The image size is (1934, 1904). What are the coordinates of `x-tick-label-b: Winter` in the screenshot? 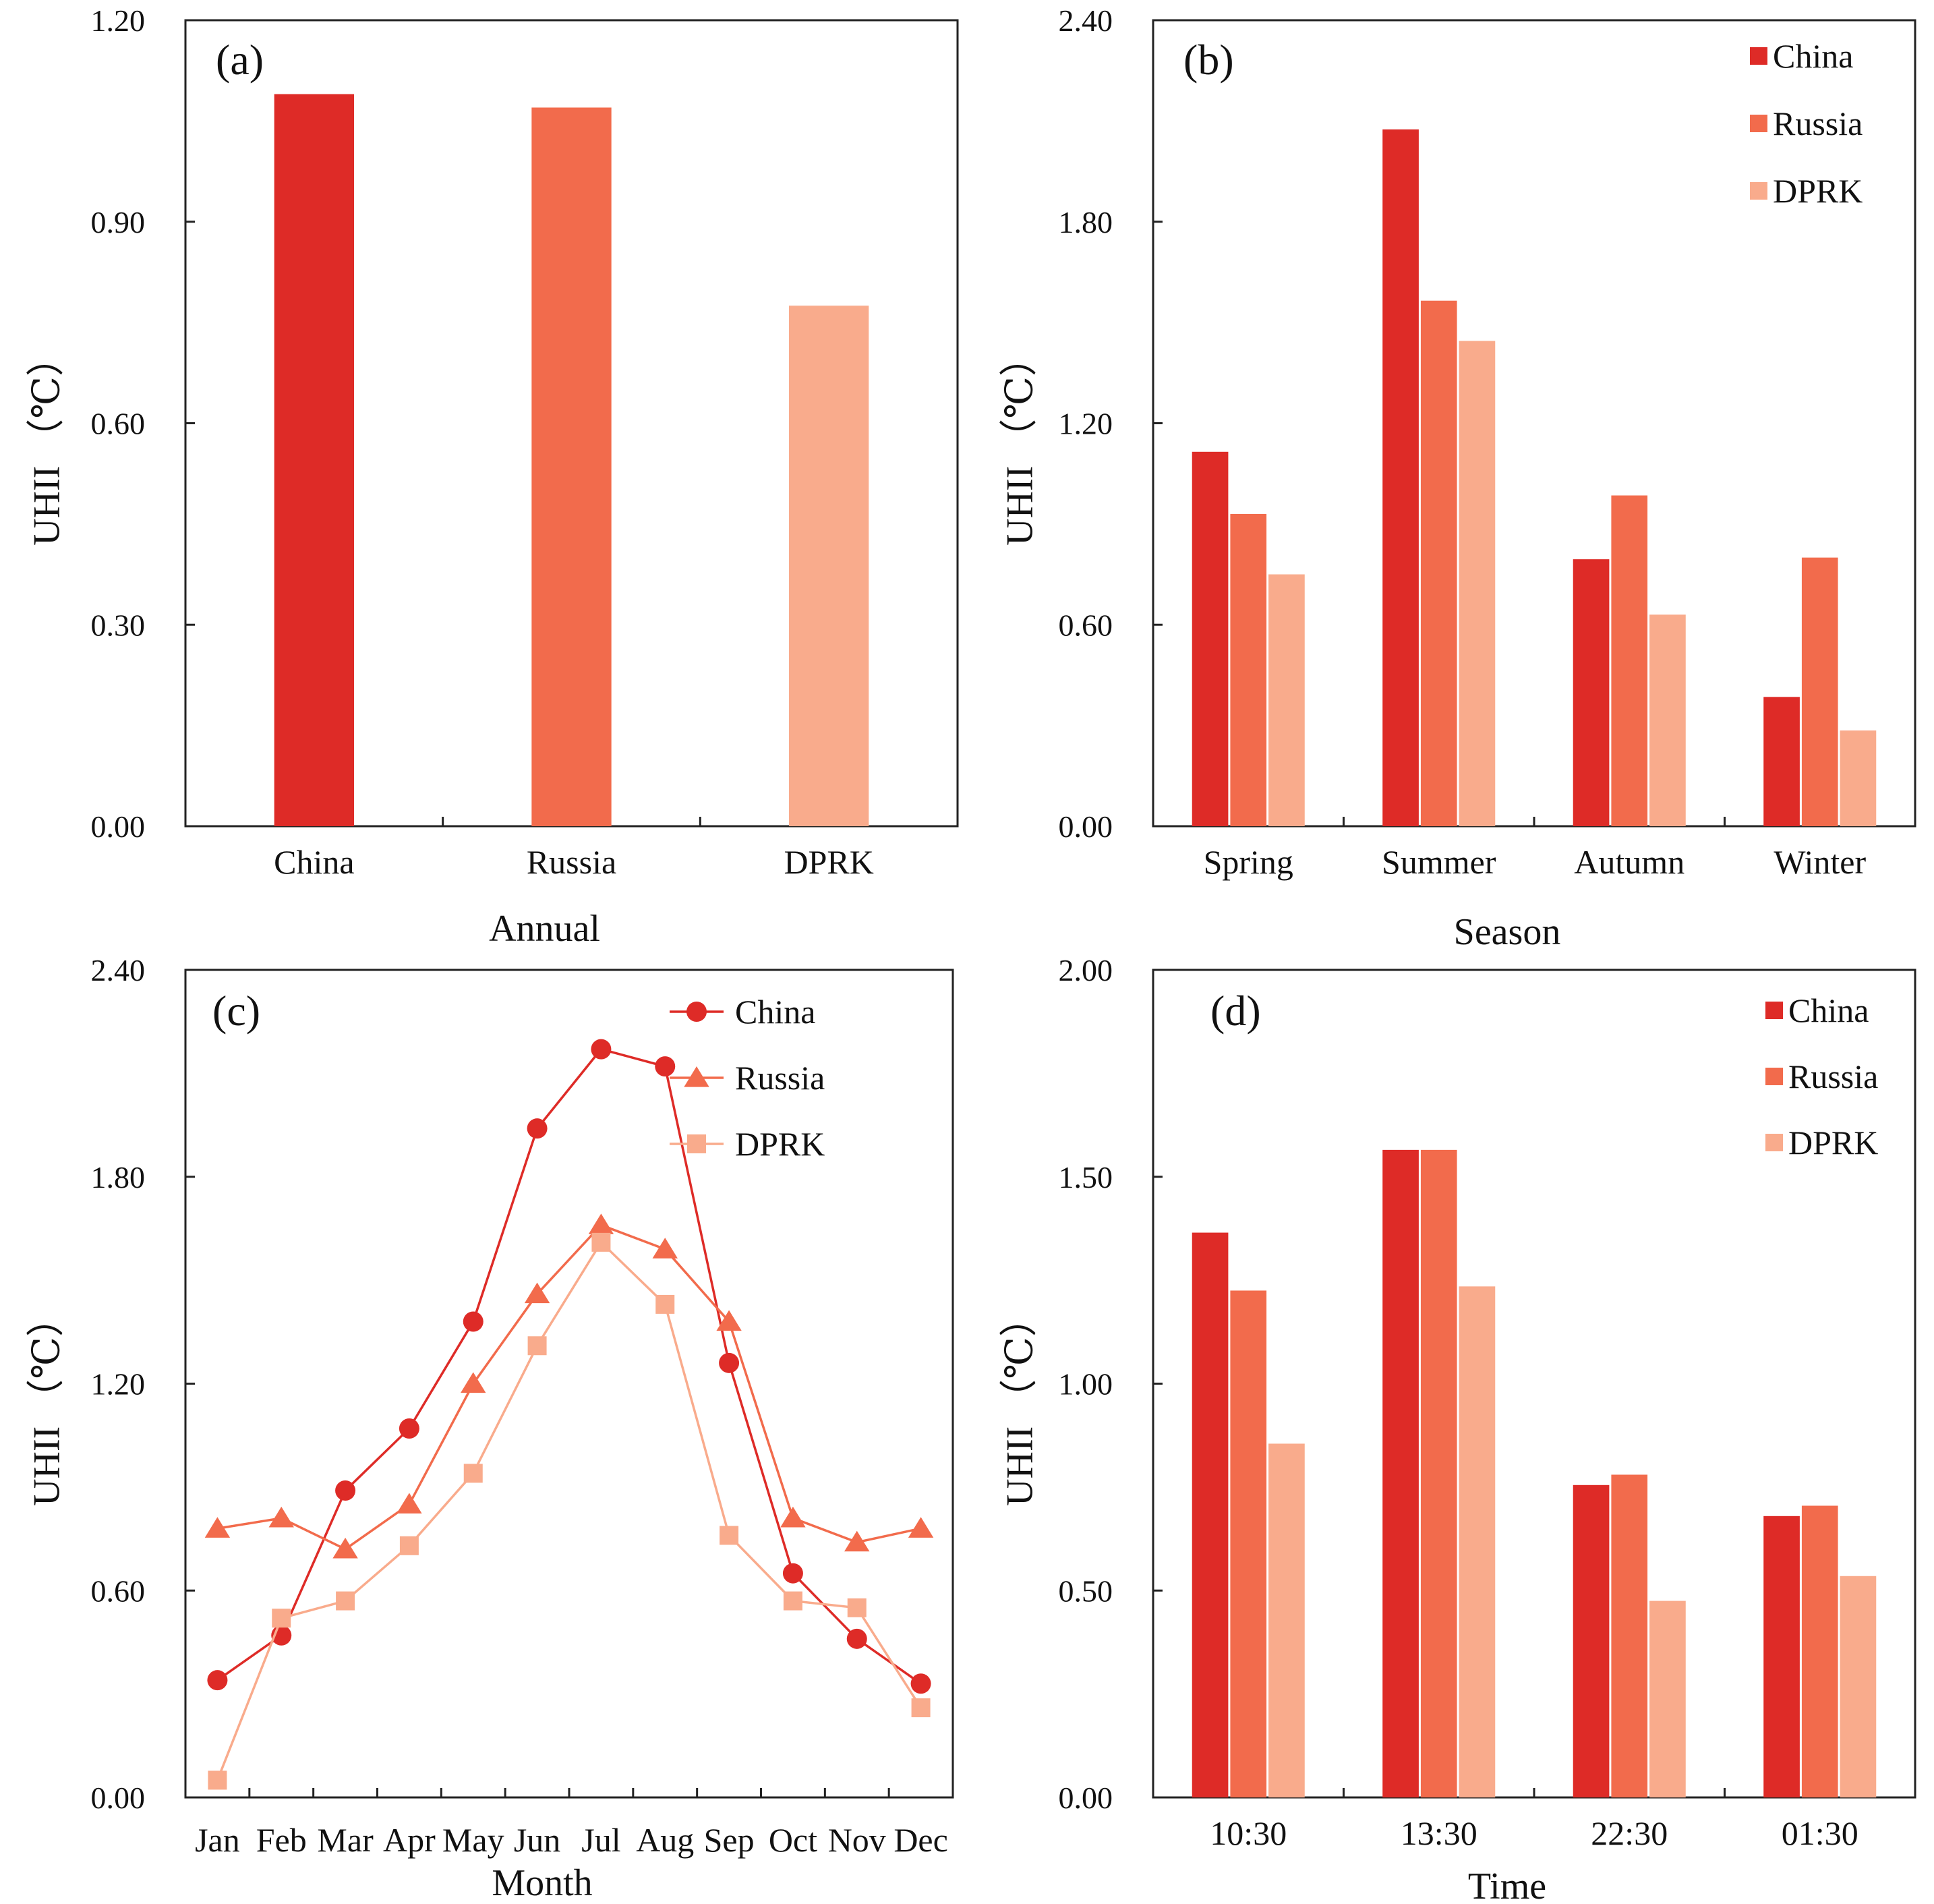 It's located at (1820, 862).